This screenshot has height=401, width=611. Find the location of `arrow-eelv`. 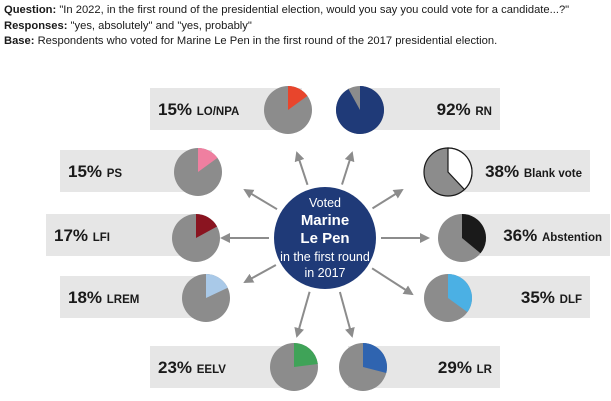

arrow-eelv is located at coordinates (303, 314).